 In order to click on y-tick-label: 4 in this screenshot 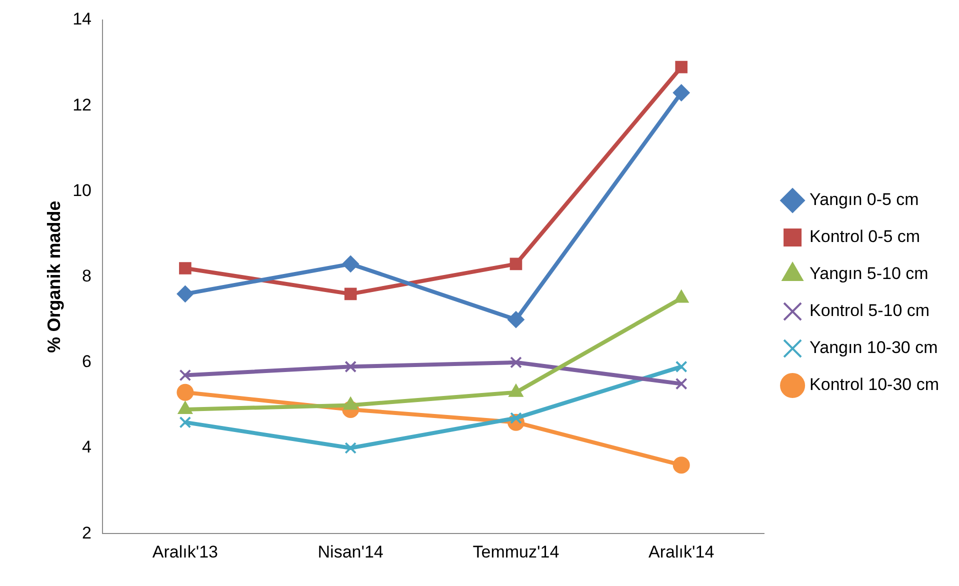, I will do `click(87, 447)`.